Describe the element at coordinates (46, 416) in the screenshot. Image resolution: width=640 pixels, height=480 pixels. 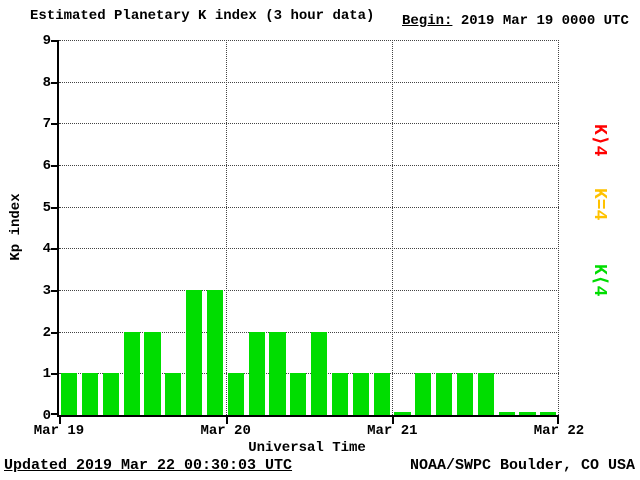
I see `y-tick-label: 0` at that location.